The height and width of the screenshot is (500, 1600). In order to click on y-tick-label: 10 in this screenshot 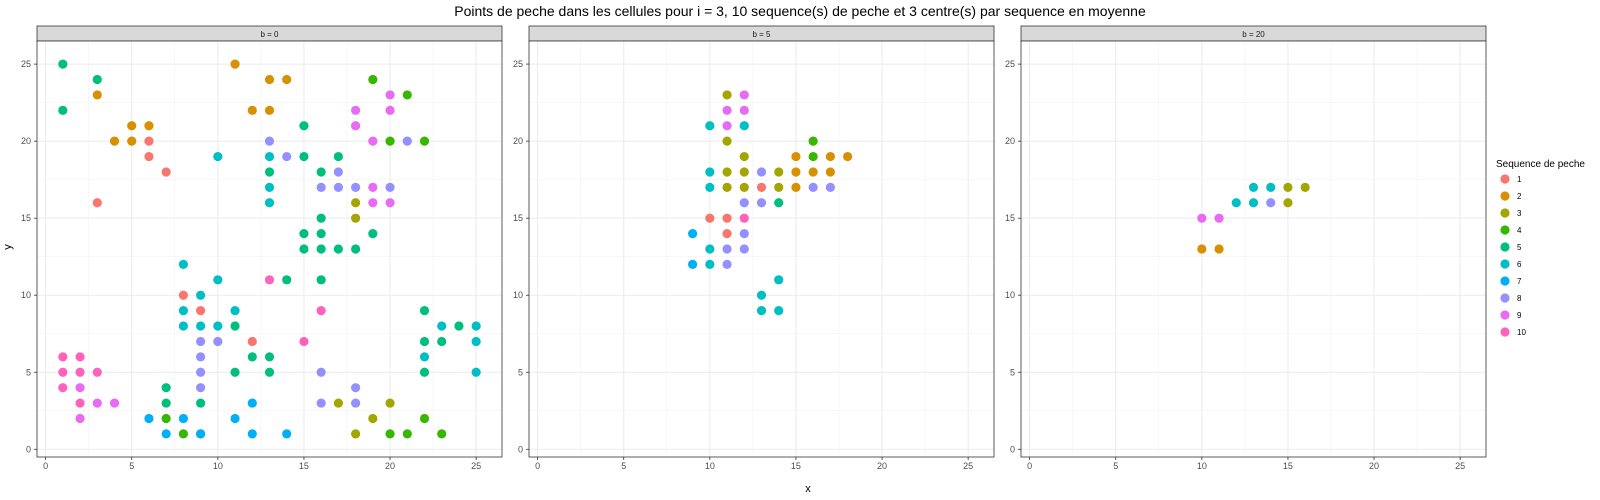, I will do `click(26, 295)`.